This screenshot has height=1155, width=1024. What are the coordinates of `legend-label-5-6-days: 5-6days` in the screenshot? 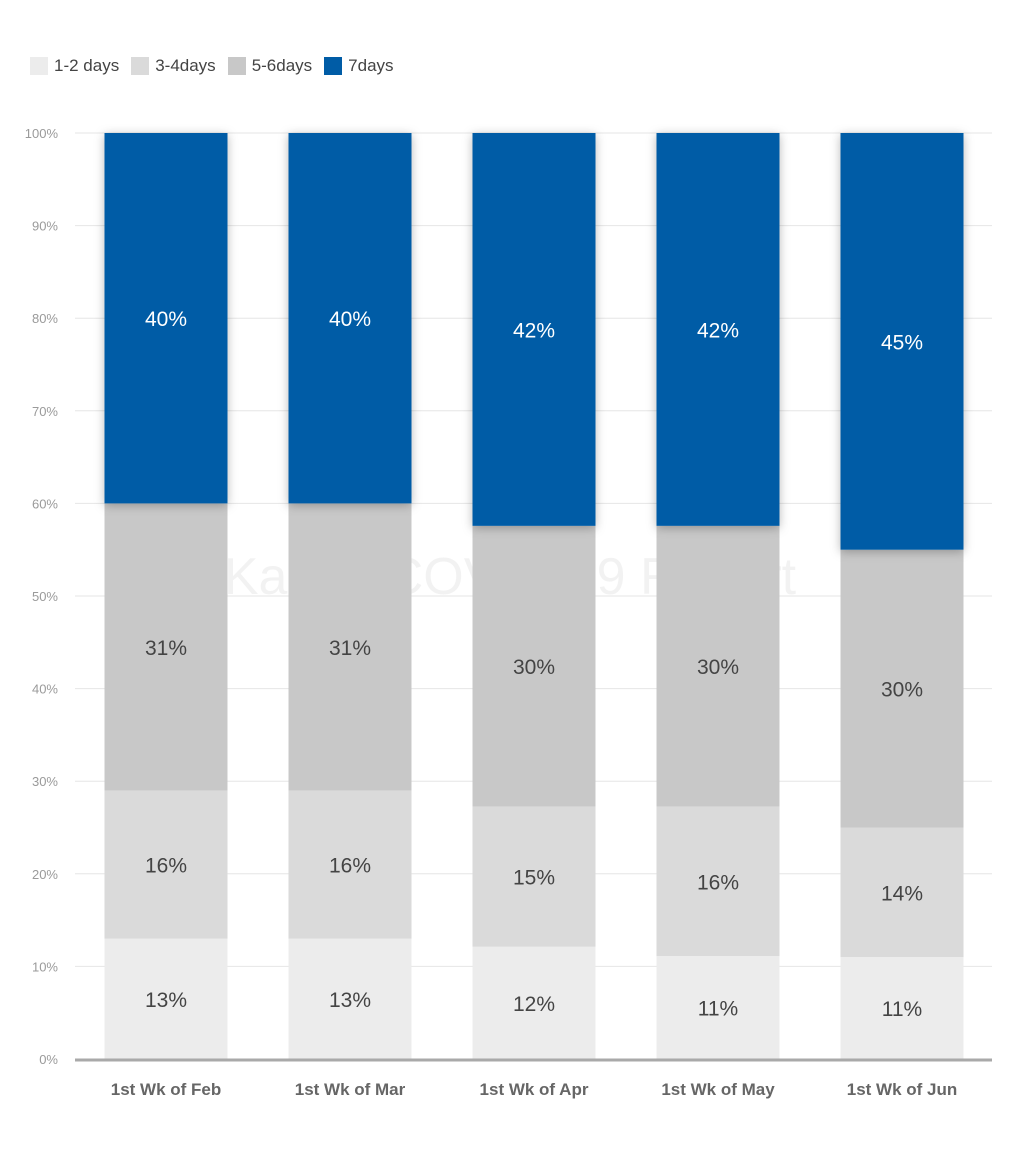 It's located at (282, 65).